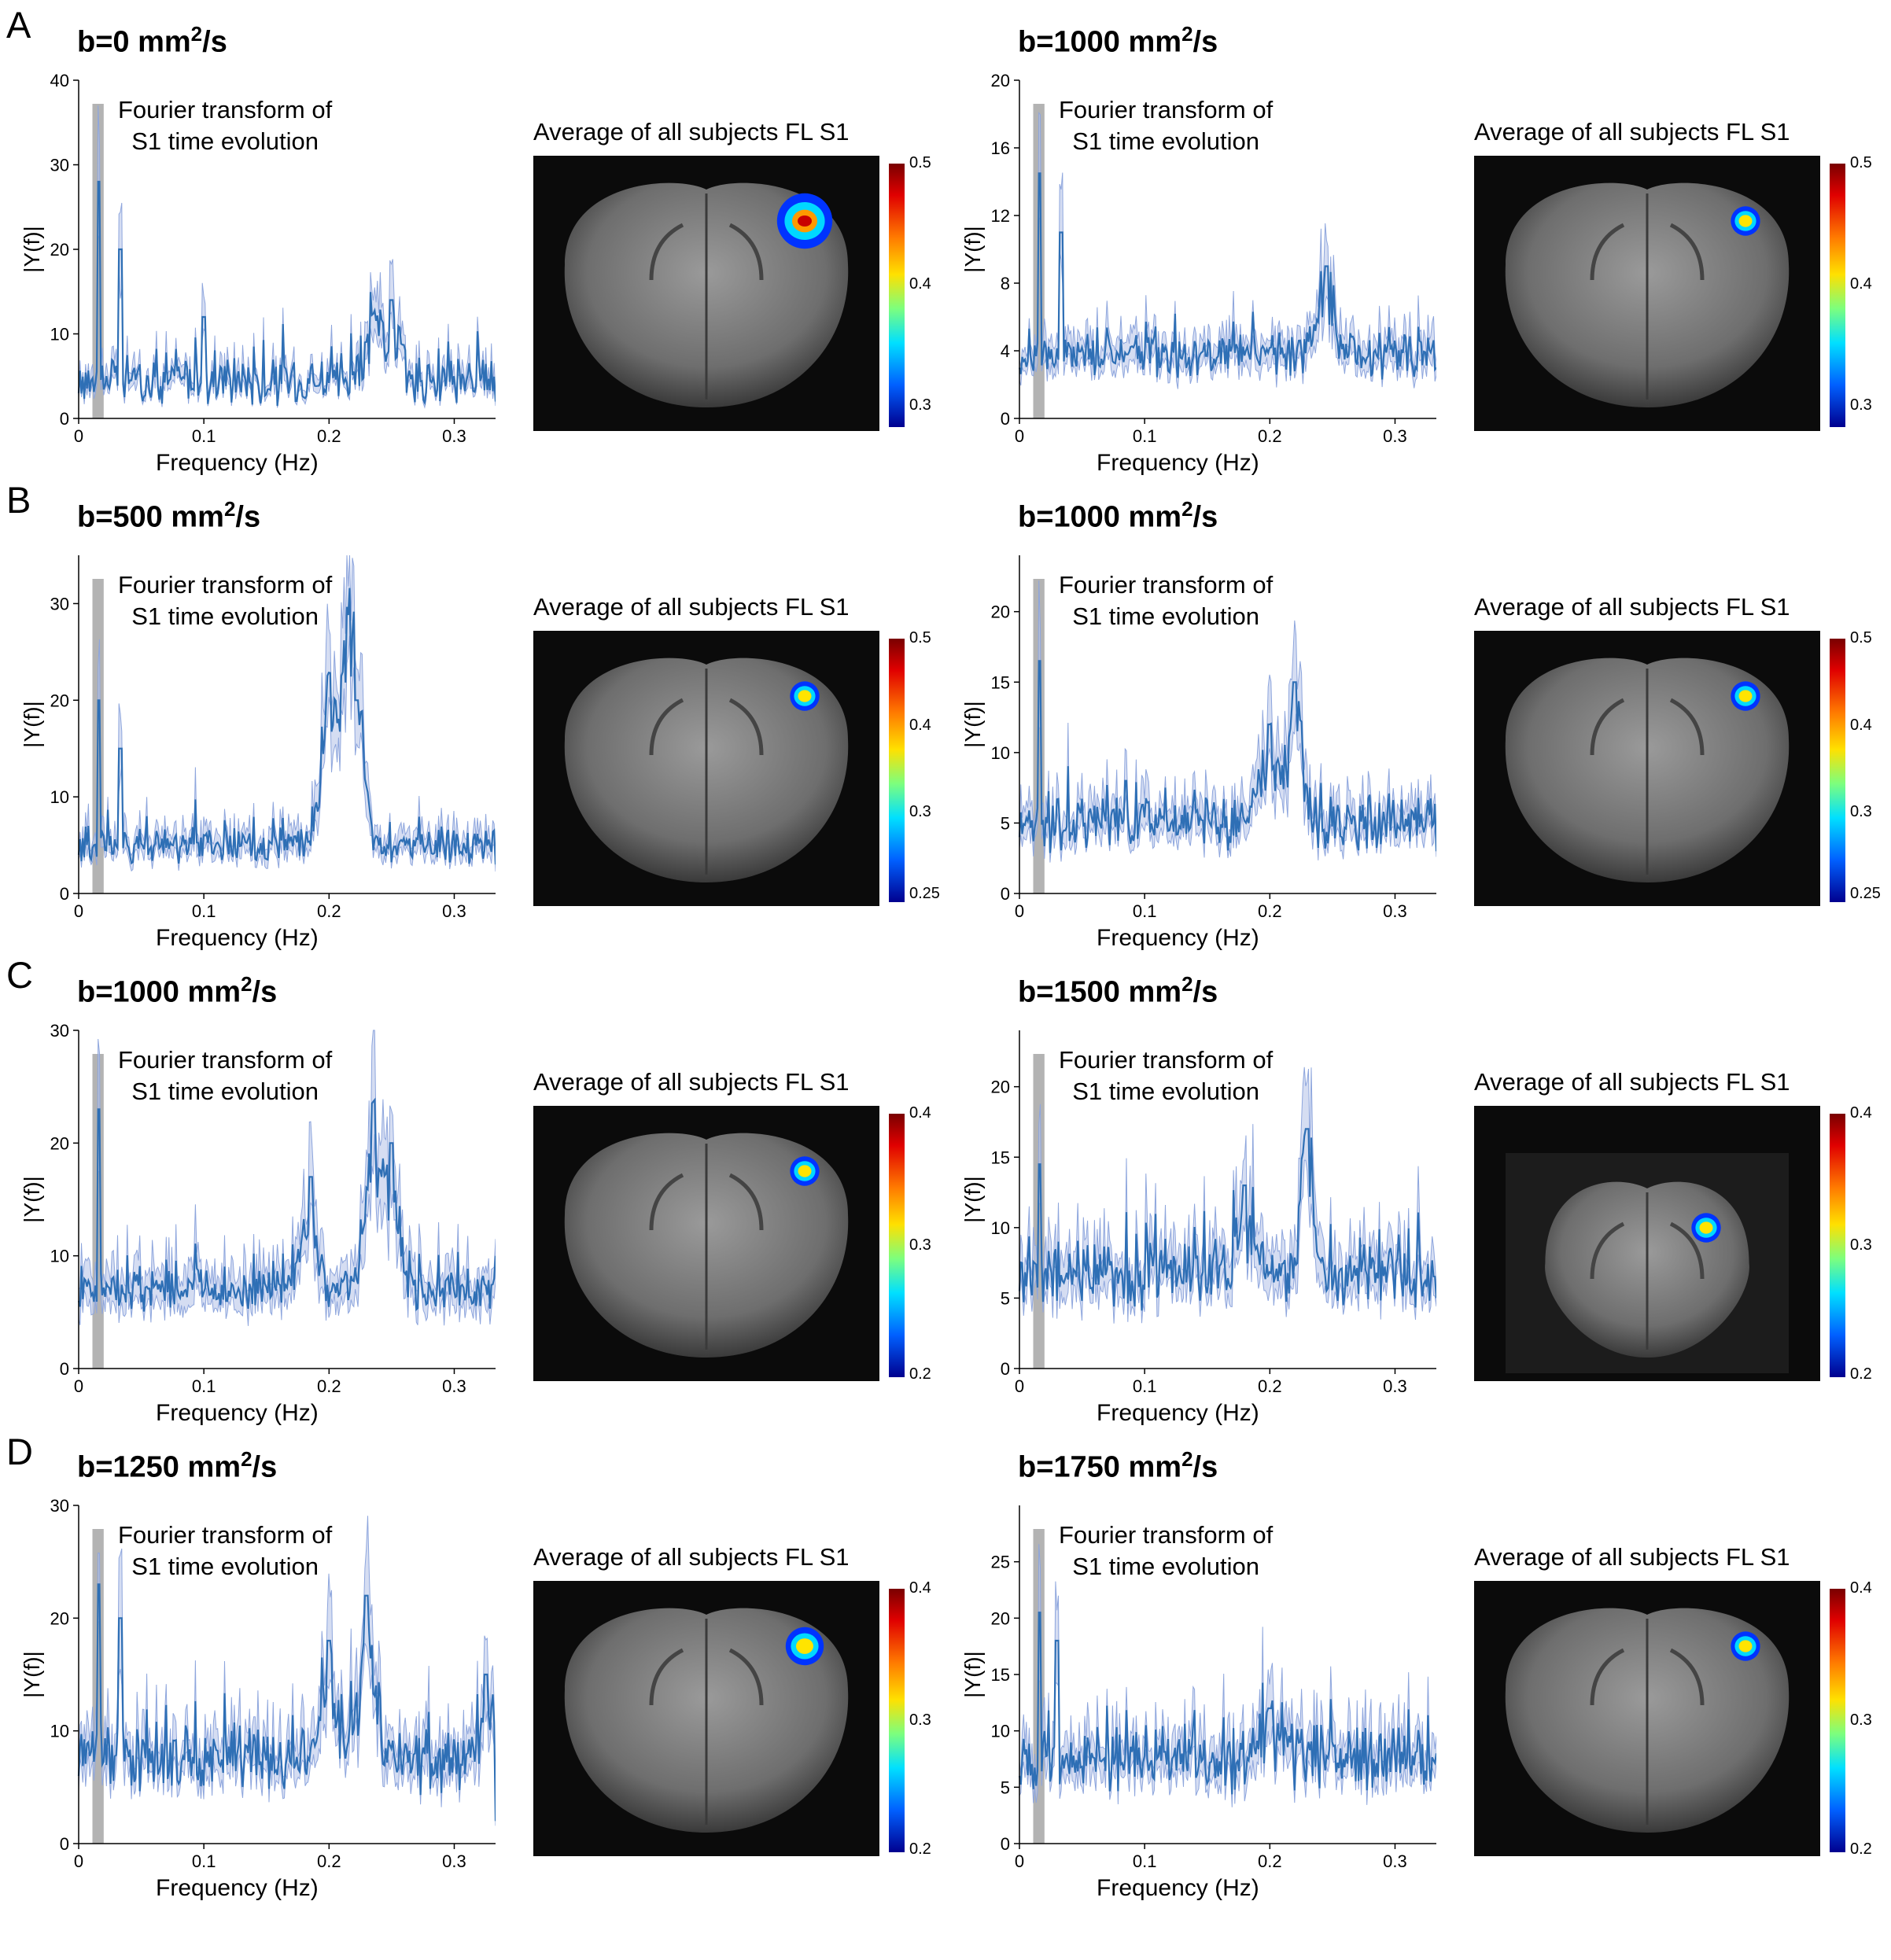 This screenshot has height=1960, width=1891. Describe the element at coordinates (1607, 1250) in the screenshot. I see `panel-6-brain-ventricle-left` at that location.